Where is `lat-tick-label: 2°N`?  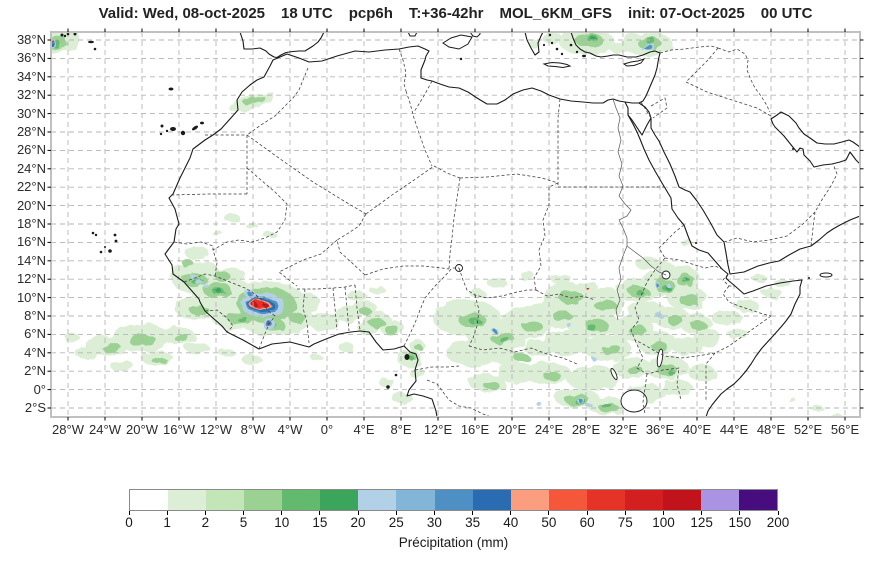 lat-tick-label: 2°N is located at coordinates (35, 371).